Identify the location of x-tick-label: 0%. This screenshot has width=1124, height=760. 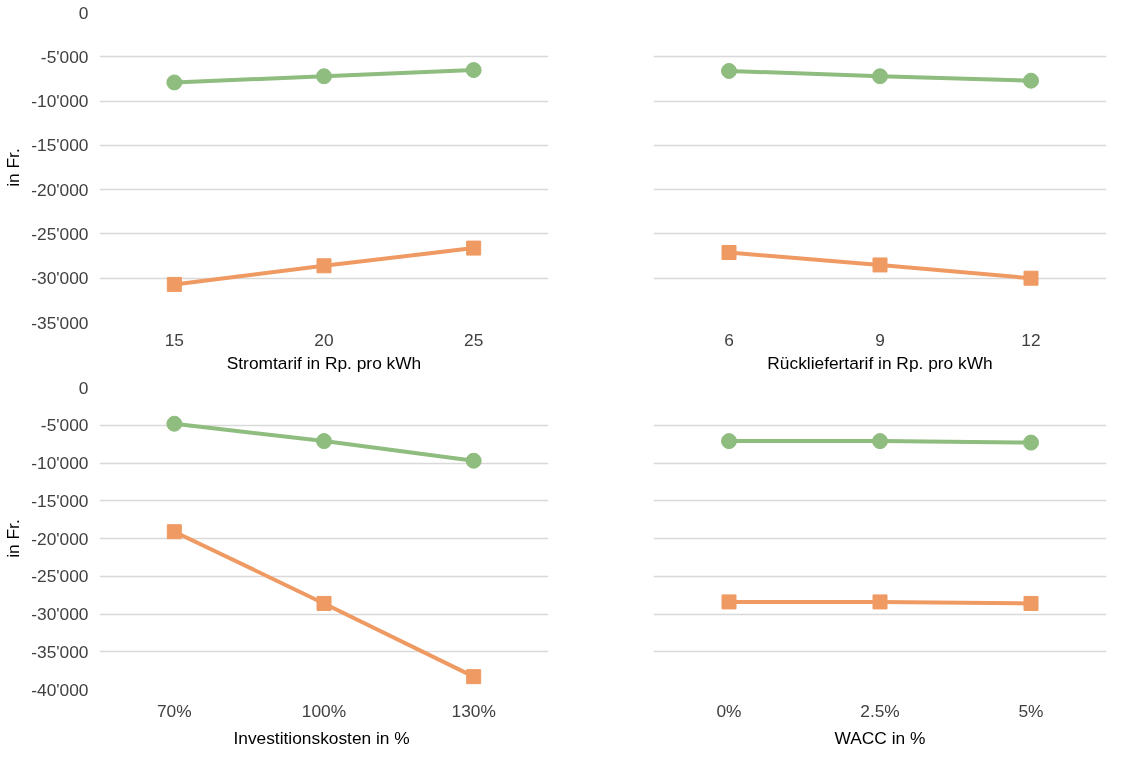
(729, 710).